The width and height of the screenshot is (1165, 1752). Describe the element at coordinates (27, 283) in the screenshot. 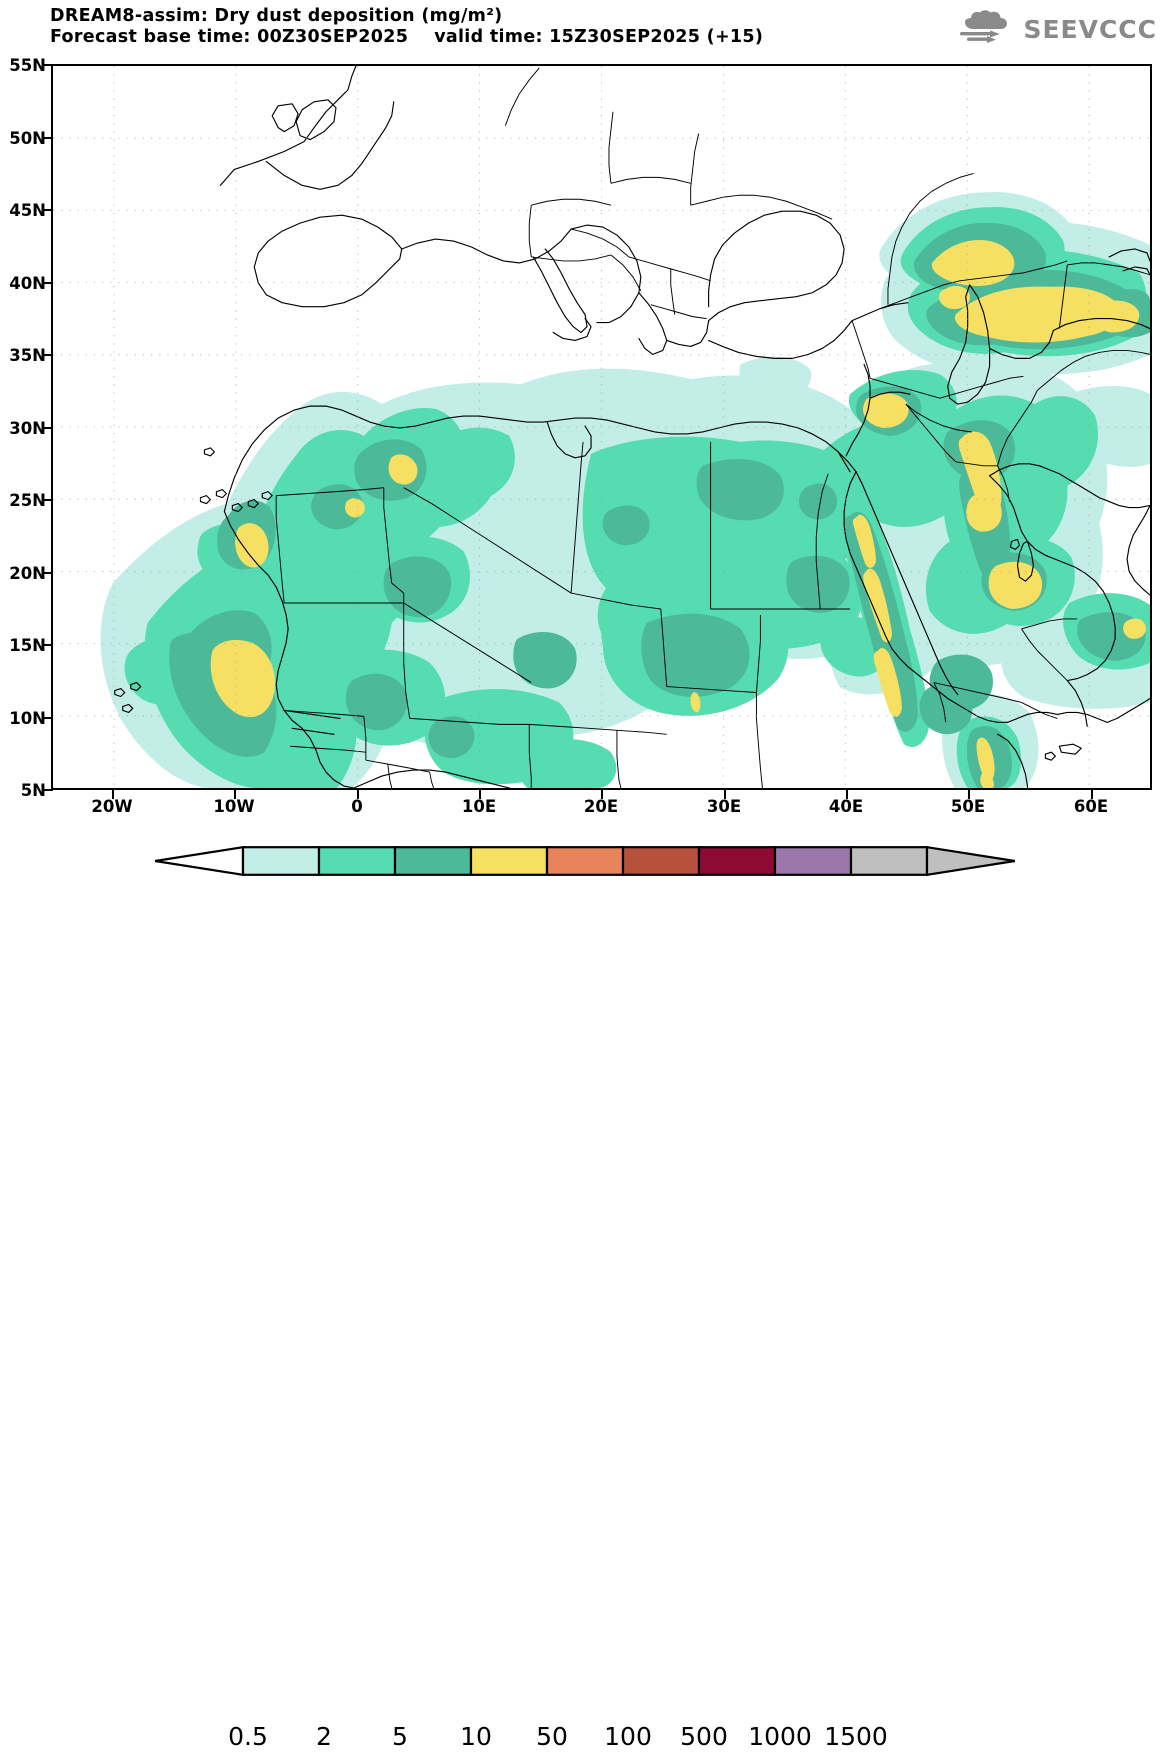

I see `y-tick-label: 40N` at that location.